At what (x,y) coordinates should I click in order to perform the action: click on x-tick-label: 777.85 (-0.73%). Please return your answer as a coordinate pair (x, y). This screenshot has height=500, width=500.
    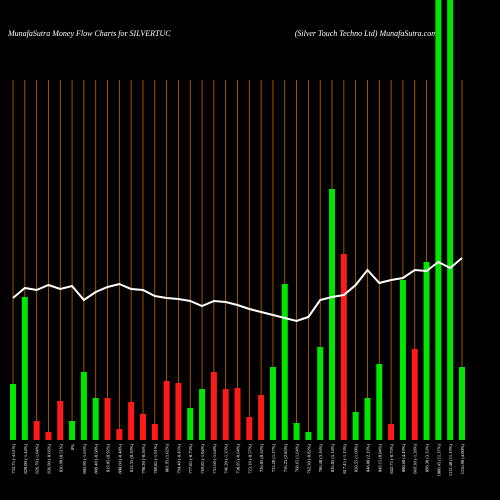
    Looking at the image, I should click on (190, 459).